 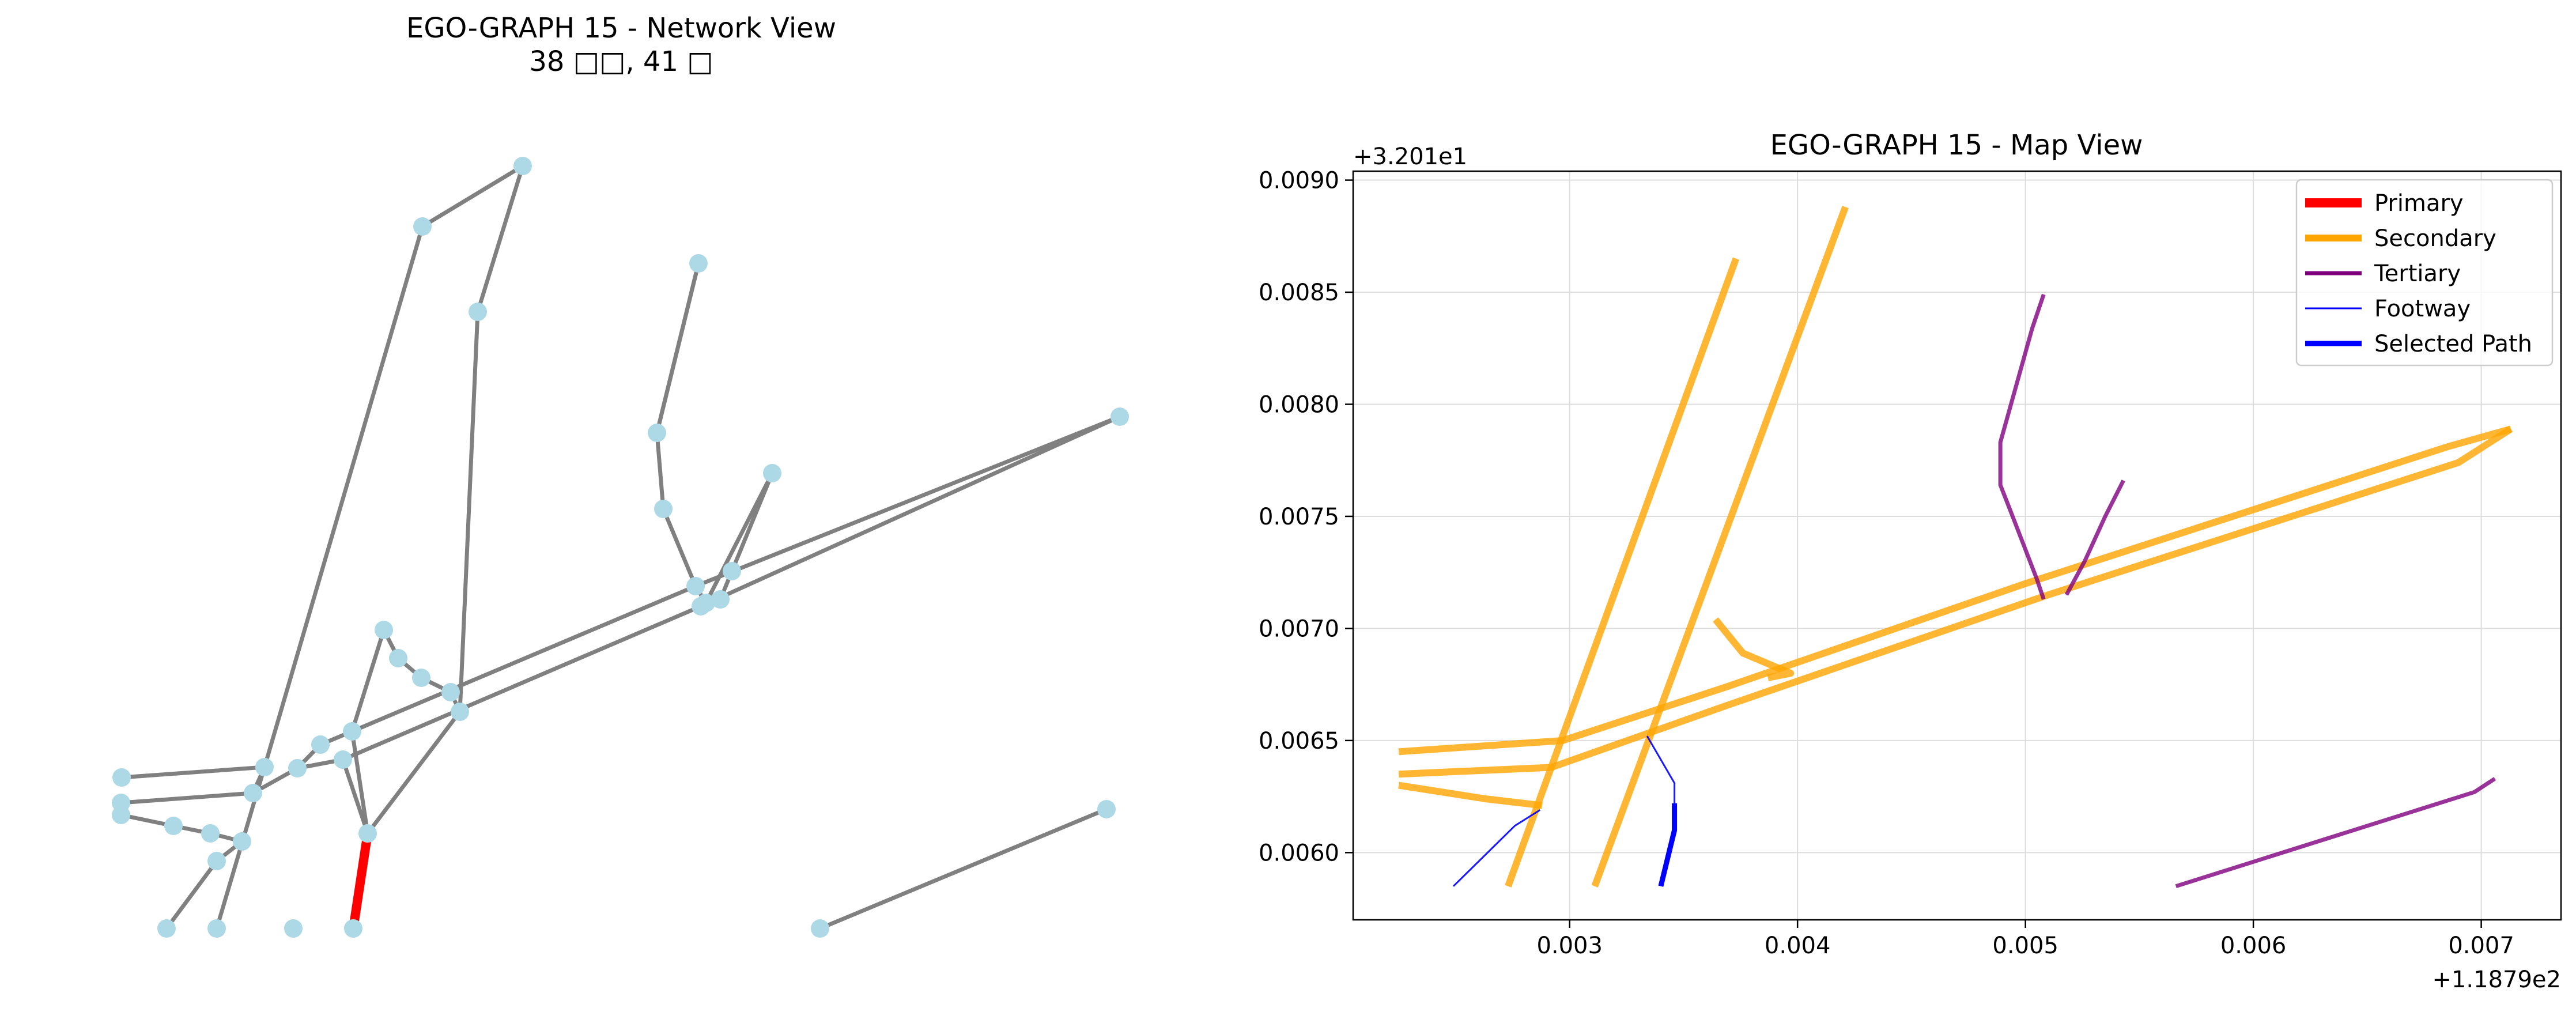 What do you see at coordinates (1299, 853) in the screenshot?
I see `y-tick-label: 0.0060` at bounding box center [1299, 853].